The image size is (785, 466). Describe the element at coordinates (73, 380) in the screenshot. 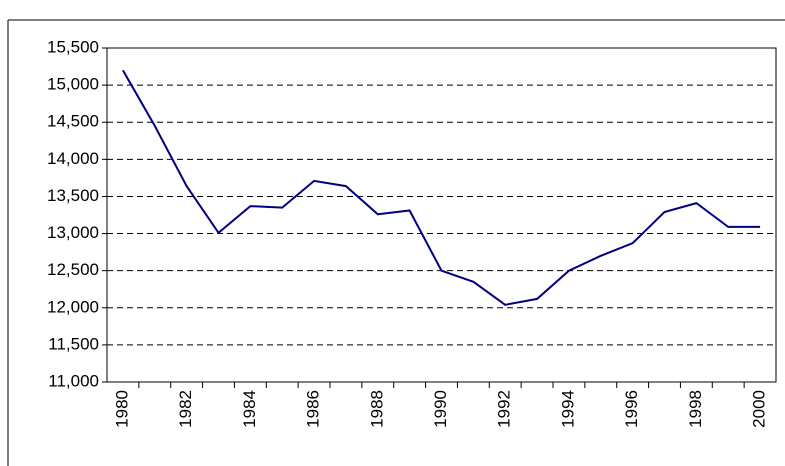

I see `y-tick-label: 11,000` at that location.